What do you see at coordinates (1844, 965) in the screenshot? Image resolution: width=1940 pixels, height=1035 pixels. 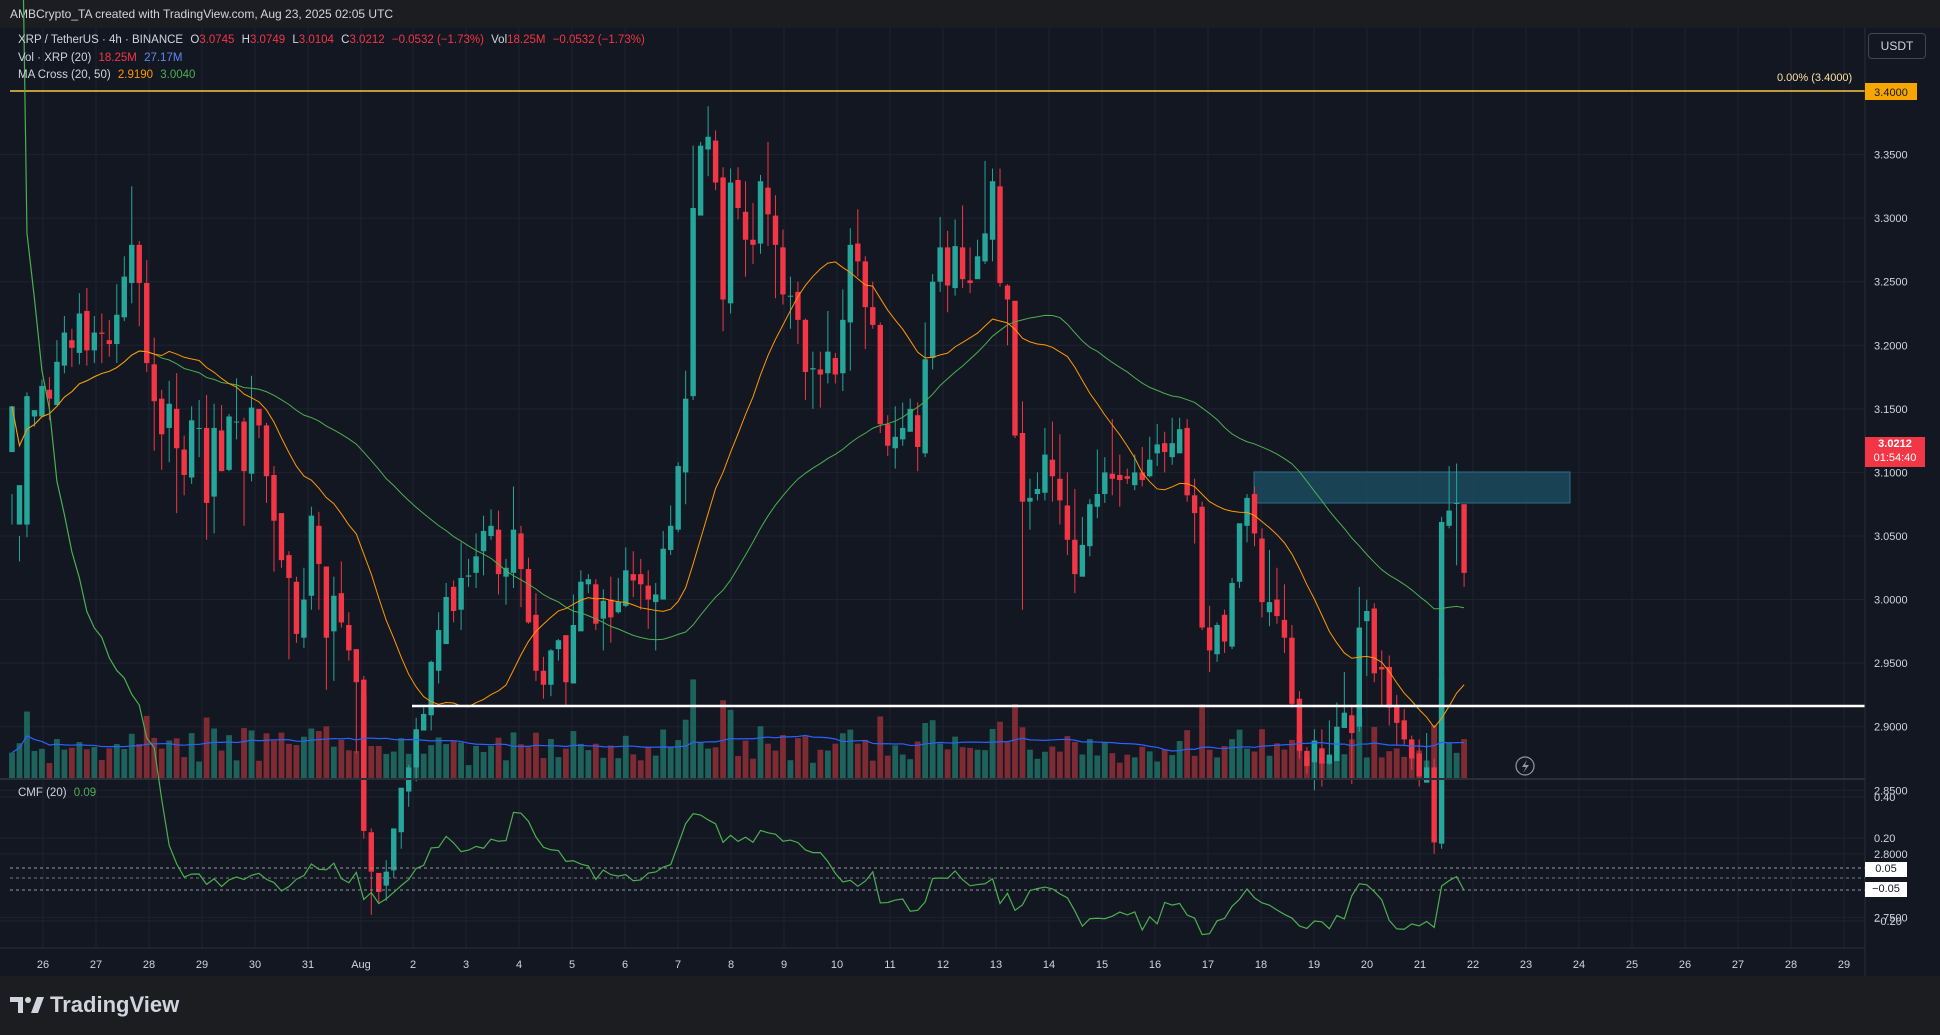 I see `time-tick-label: 29` at bounding box center [1844, 965].